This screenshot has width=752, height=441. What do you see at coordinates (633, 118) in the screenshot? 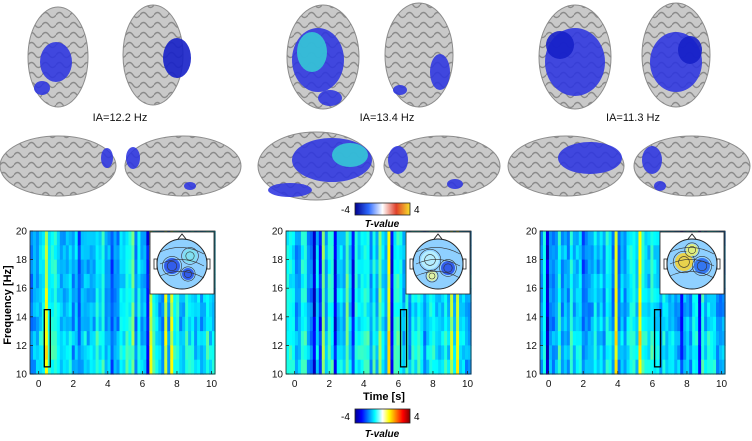
I see `ia-label-3: IA=11.3 Hz` at bounding box center [633, 118].